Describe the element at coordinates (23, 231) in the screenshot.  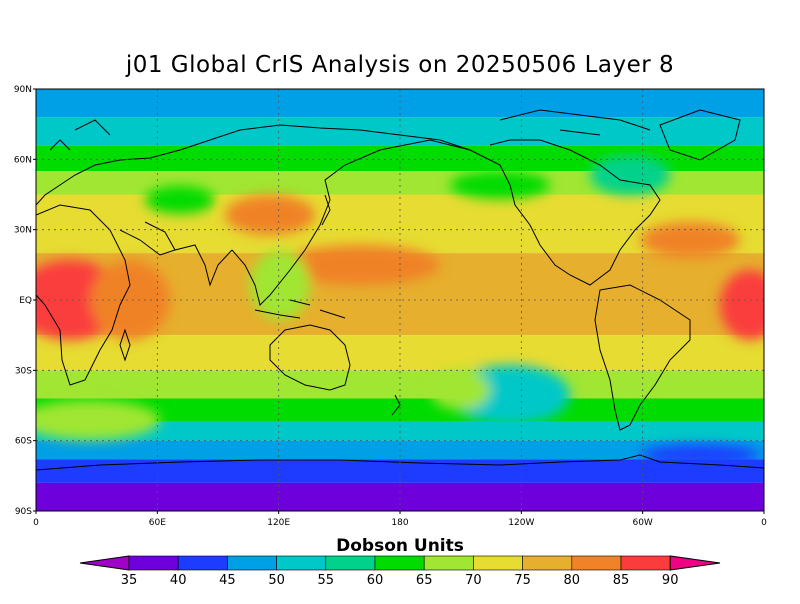
I see `latitude-label: 30N` at that location.